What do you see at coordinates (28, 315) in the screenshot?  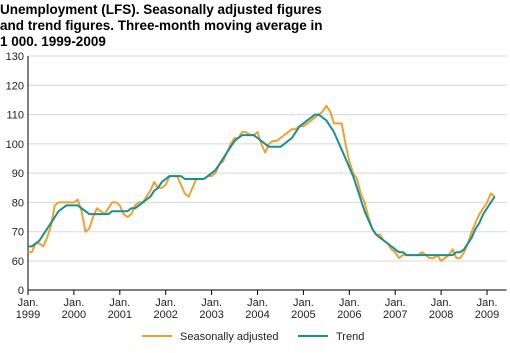 I see `x-tick-label-line: 1999` at bounding box center [28, 315].